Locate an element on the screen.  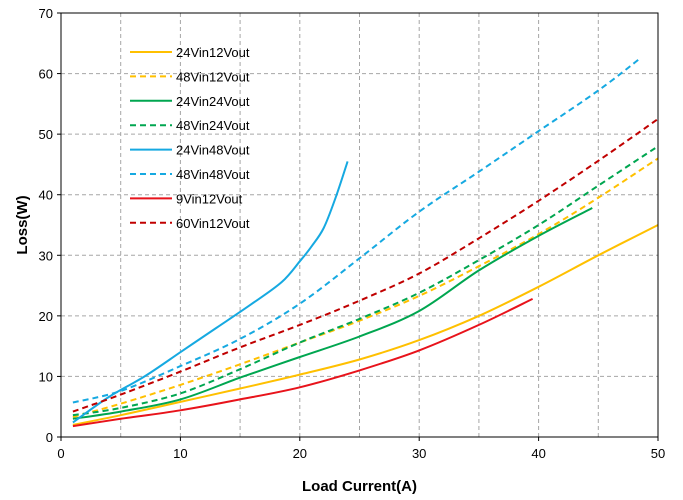
y-tick-label: 40 is located at coordinates (46, 195).